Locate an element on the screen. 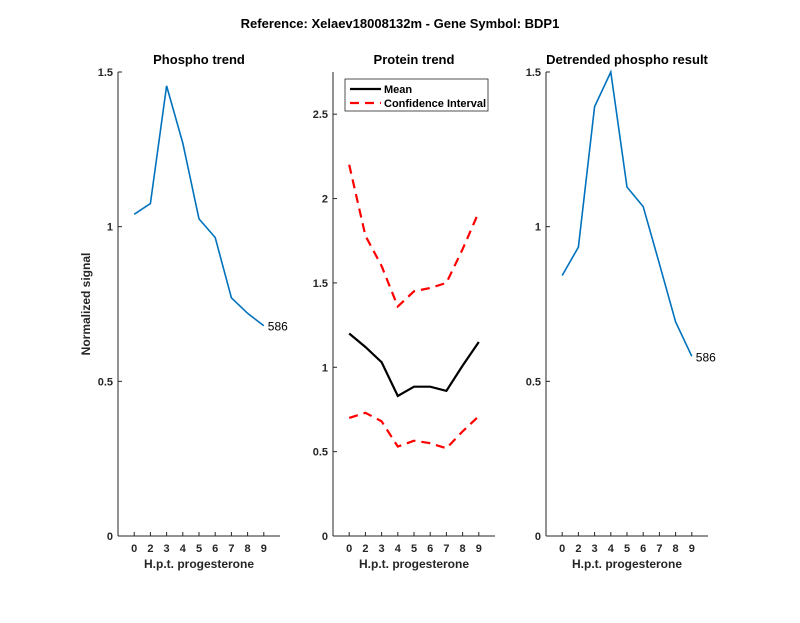 This screenshot has height=623, width=800. panel-title: Detrended phospho result is located at coordinates (627, 59).